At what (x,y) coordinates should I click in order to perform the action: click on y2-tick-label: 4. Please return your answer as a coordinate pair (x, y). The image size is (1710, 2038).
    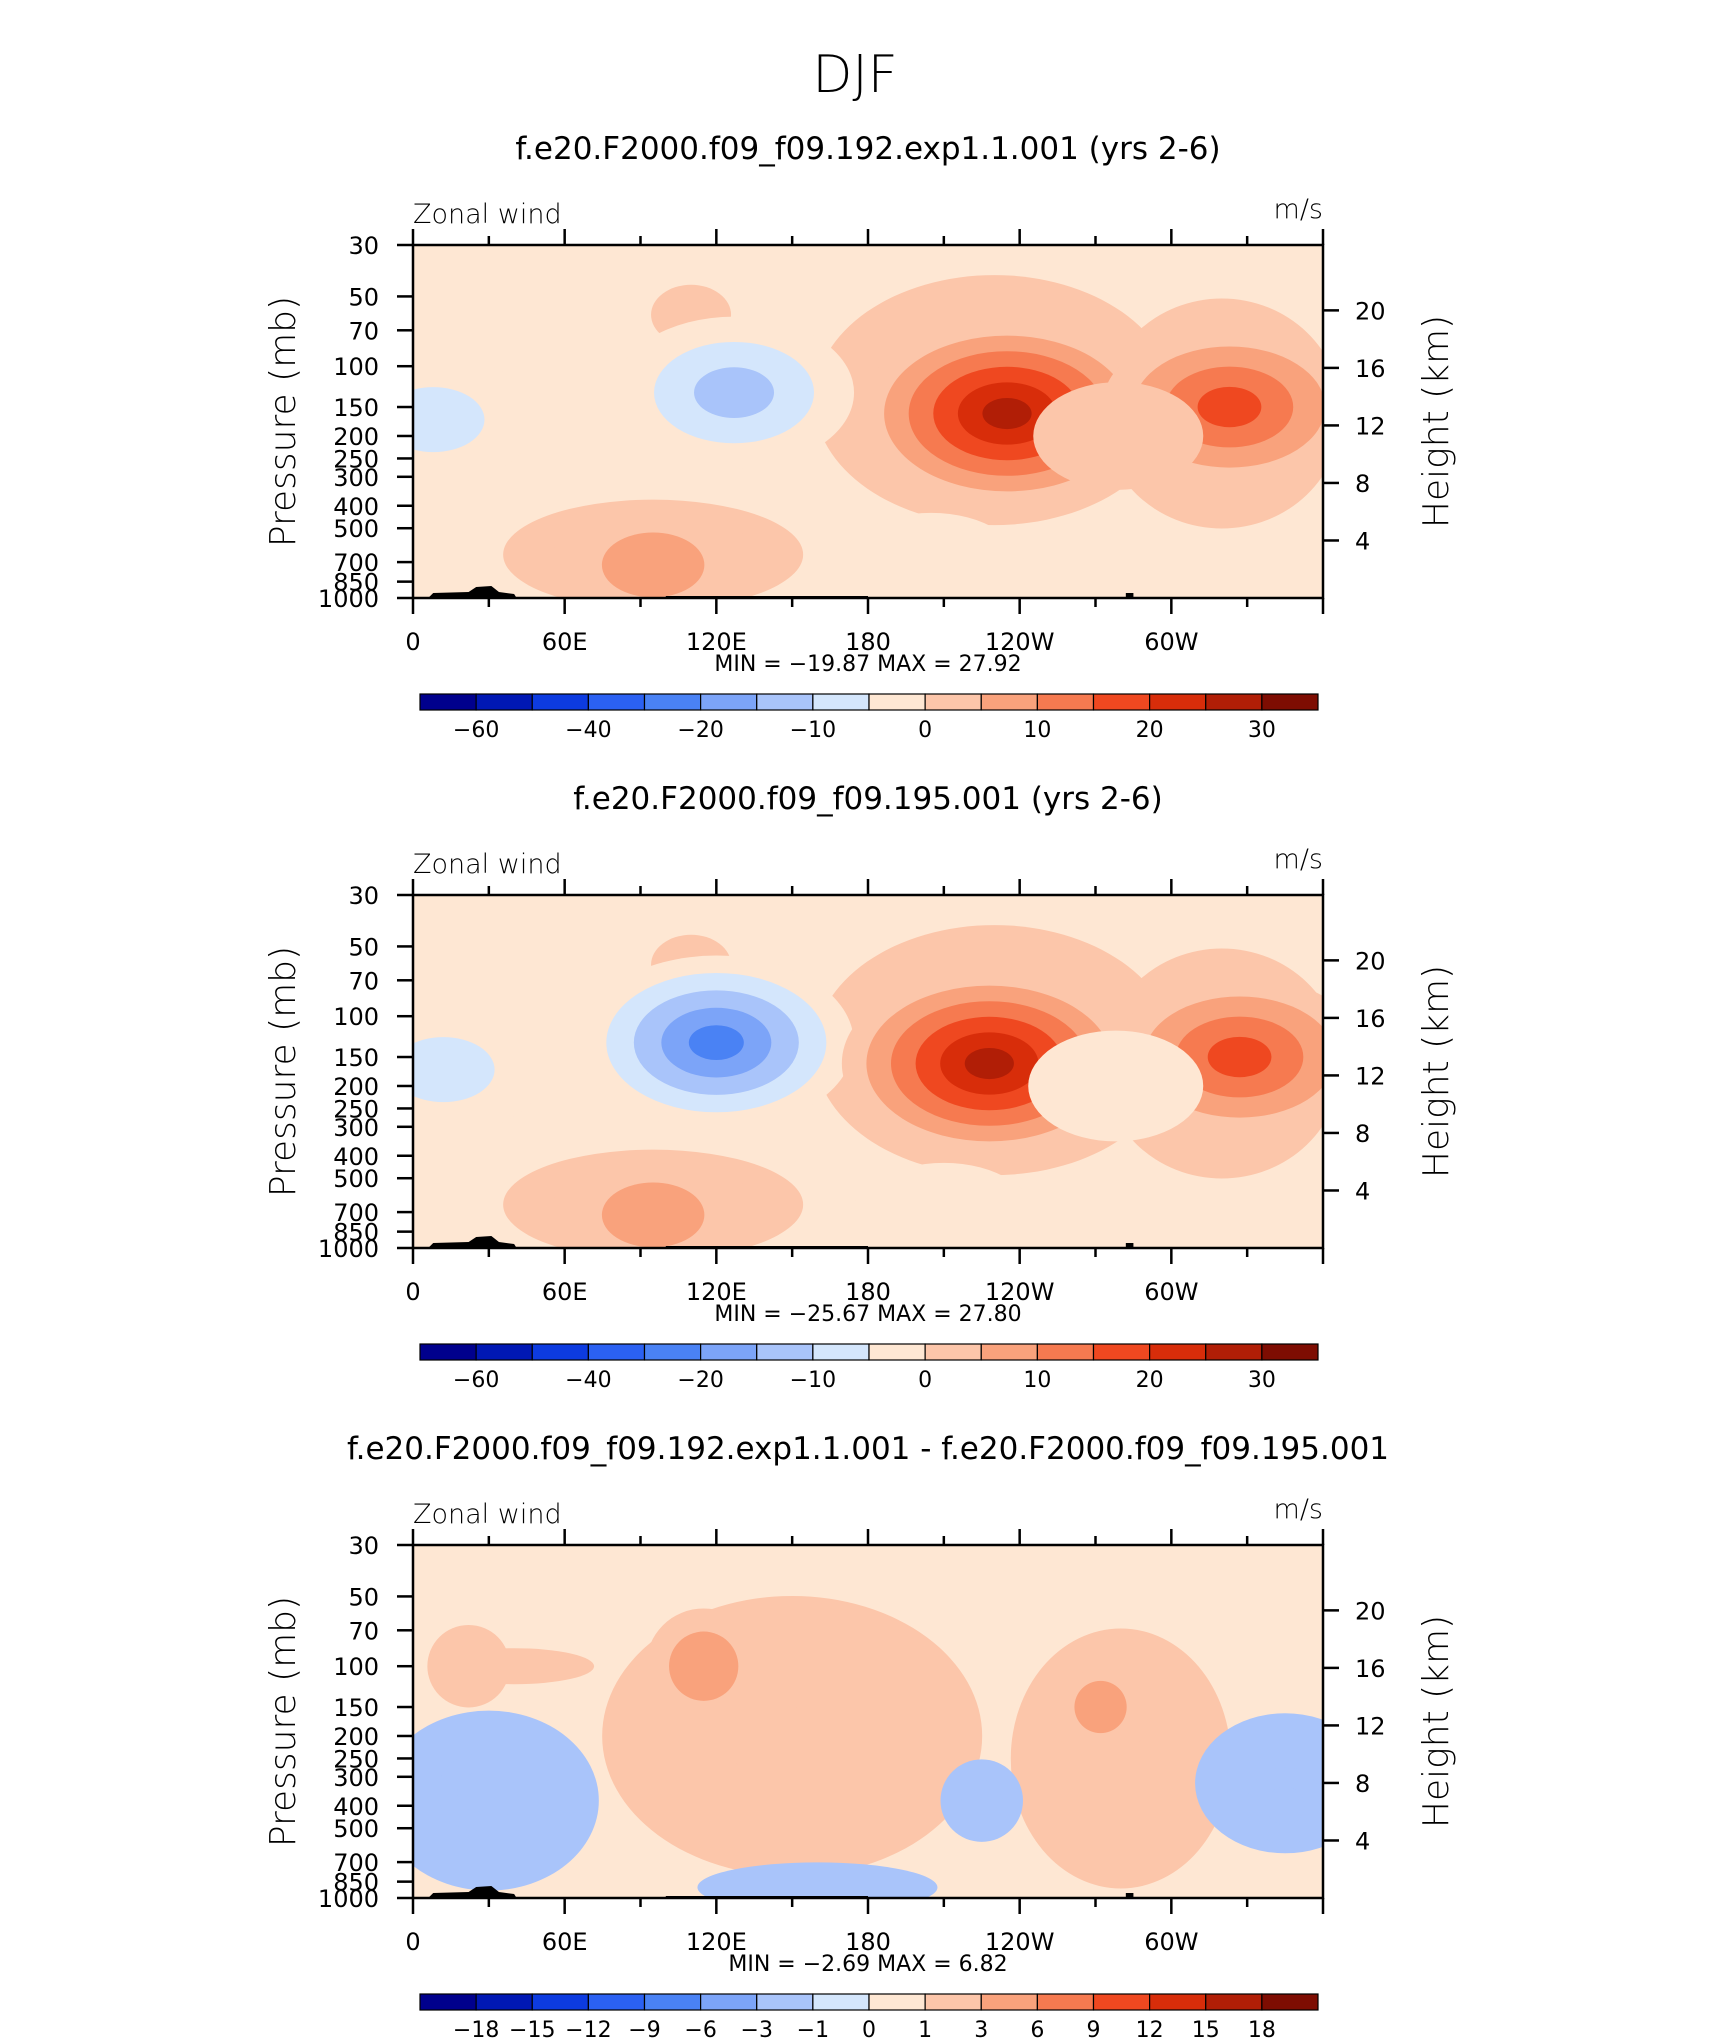
    Looking at the image, I should click on (1362, 1191).